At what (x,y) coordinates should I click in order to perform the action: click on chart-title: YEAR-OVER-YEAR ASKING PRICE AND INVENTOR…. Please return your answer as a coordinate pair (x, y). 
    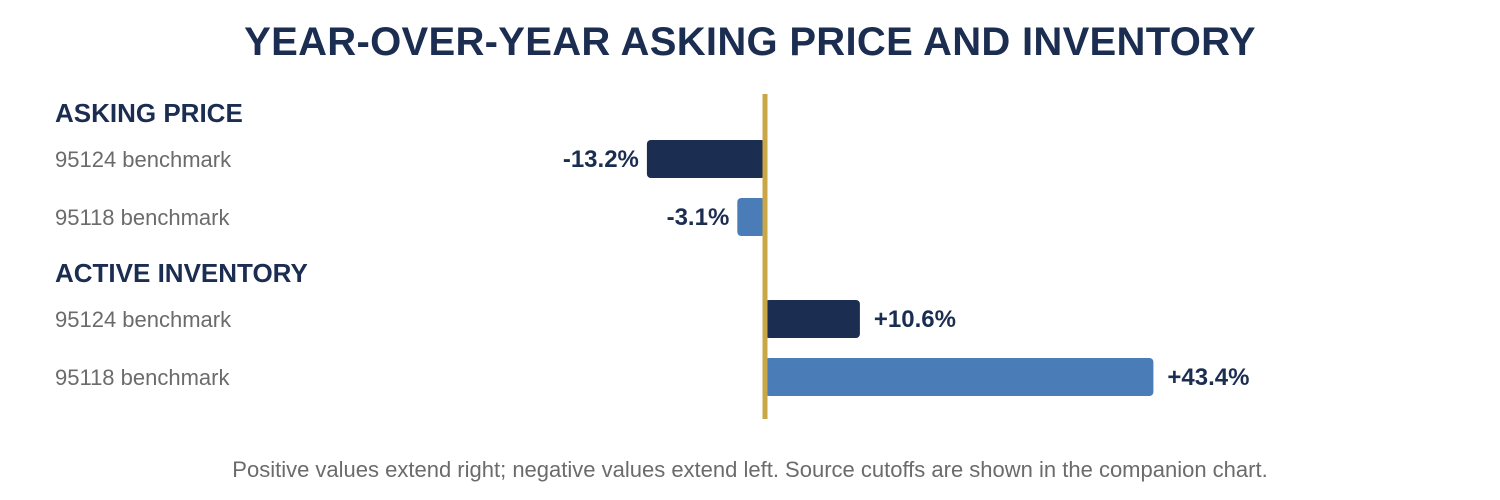
    Looking at the image, I should click on (750, 42).